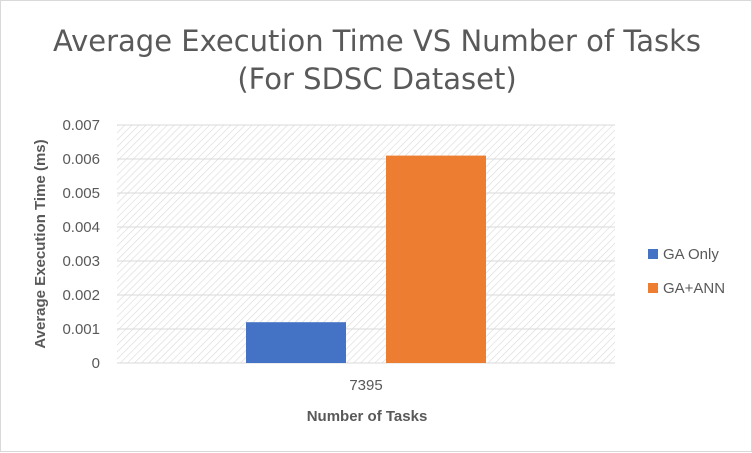  I want to click on legend: GA Only GA+ANN, so click(686, 271).